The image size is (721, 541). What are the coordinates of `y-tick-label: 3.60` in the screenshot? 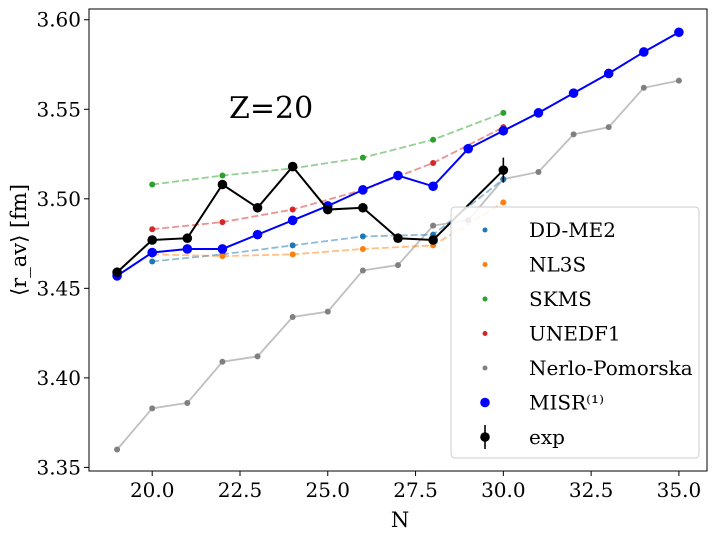 It's located at (58, 20).